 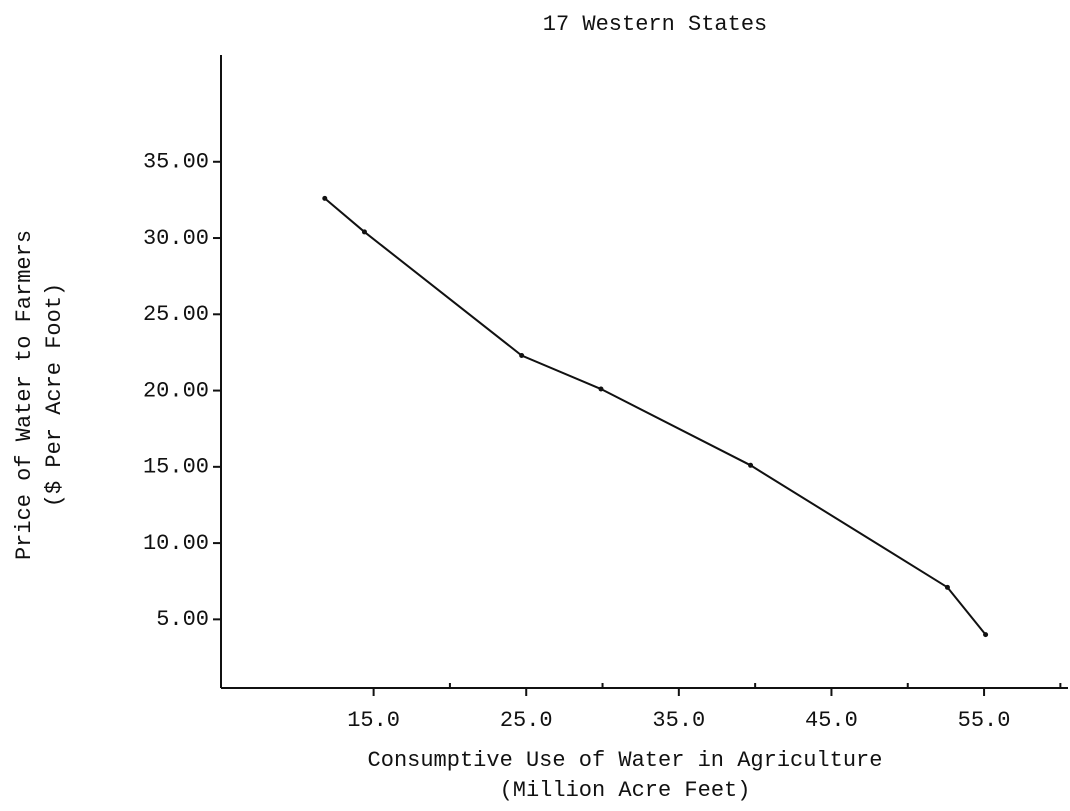 I want to click on x-tick-label: 35.0, so click(x=678, y=720).